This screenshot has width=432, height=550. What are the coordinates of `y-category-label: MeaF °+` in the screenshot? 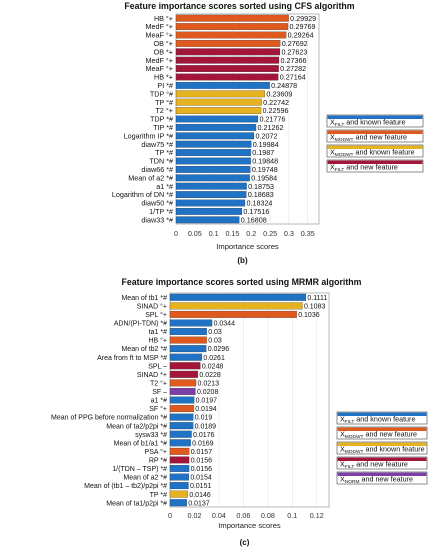 It's located at (159, 35).